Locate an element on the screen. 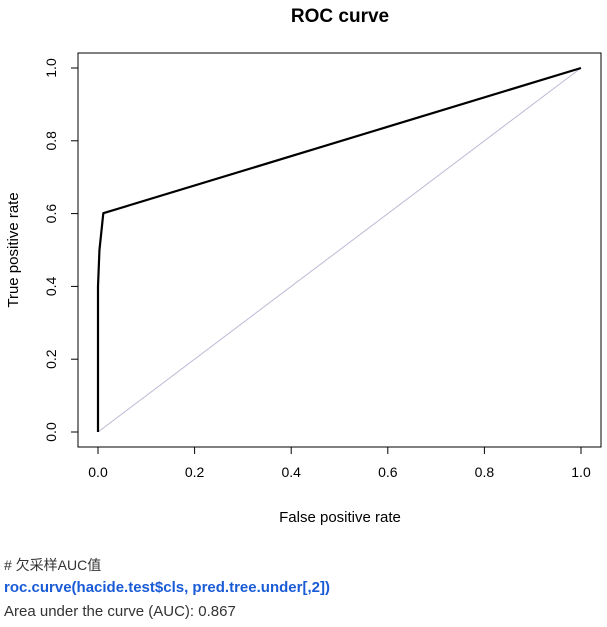  x-axis-label: False positive rate is located at coordinates (340, 517).